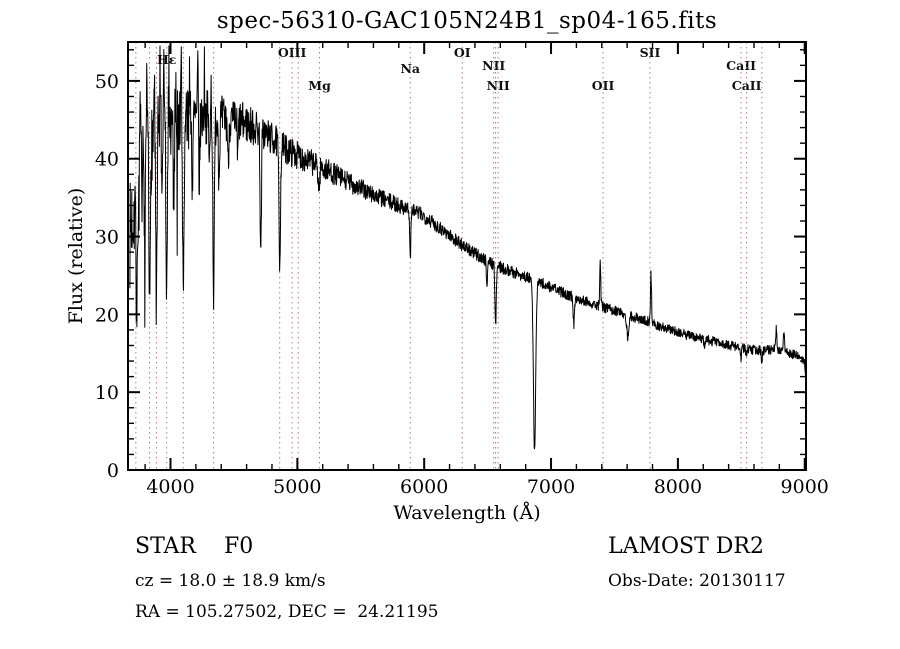  Describe the element at coordinates (107, 238) in the screenshot. I see `tick-label: 30` at that location.